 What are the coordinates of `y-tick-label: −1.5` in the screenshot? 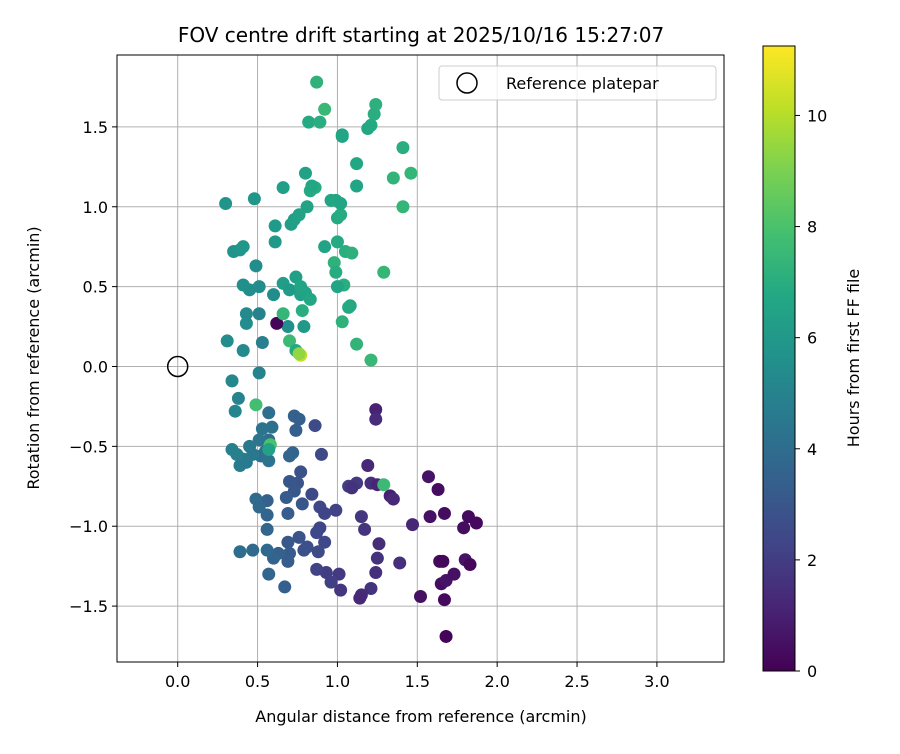 It's located at (88, 606).